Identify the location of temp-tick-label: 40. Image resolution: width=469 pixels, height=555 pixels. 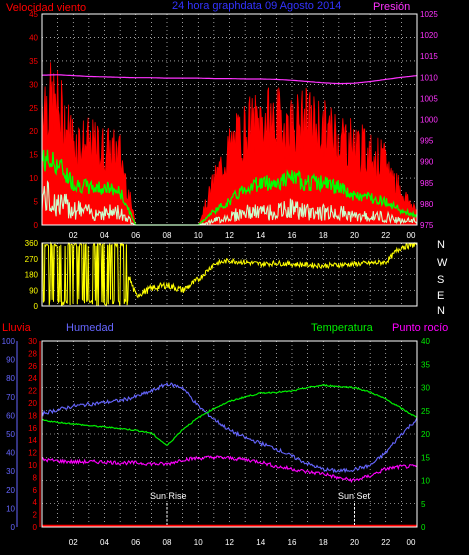
(425, 341).